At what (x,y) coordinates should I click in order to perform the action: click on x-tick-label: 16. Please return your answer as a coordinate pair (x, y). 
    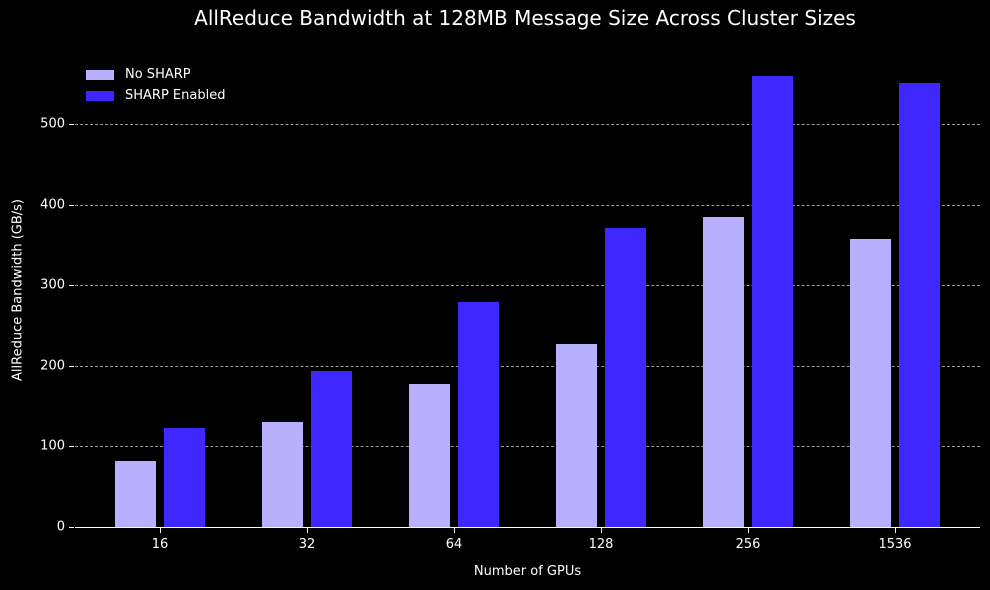
    Looking at the image, I should click on (160, 544).